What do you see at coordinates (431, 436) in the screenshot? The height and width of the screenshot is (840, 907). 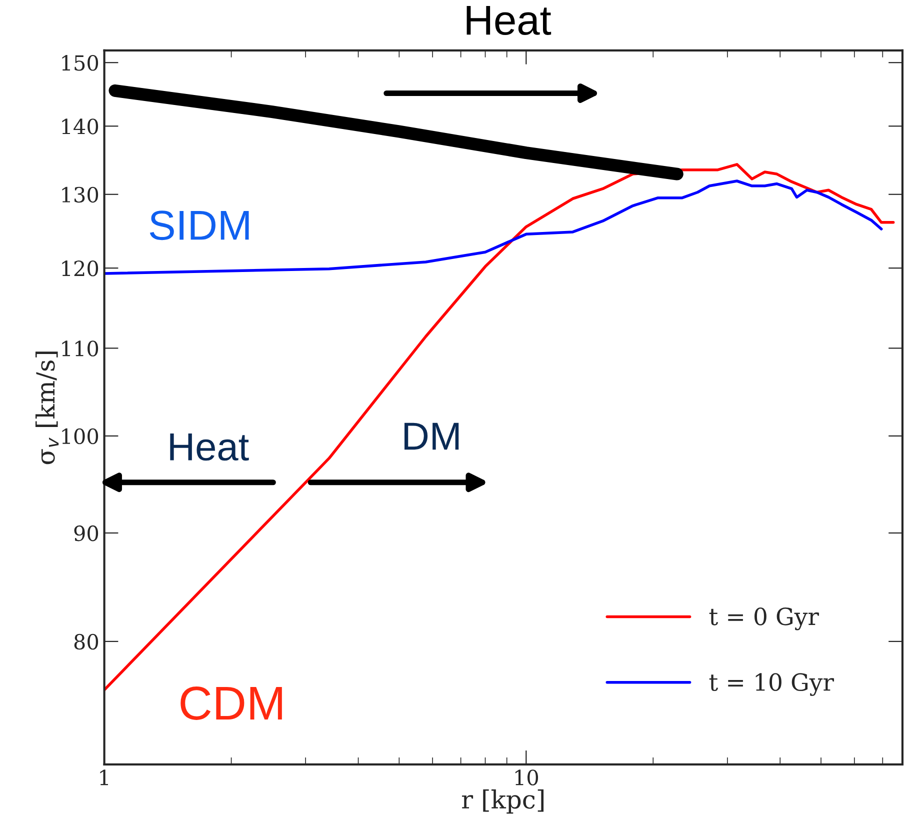 I see `annotation: DM` at bounding box center [431, 436].